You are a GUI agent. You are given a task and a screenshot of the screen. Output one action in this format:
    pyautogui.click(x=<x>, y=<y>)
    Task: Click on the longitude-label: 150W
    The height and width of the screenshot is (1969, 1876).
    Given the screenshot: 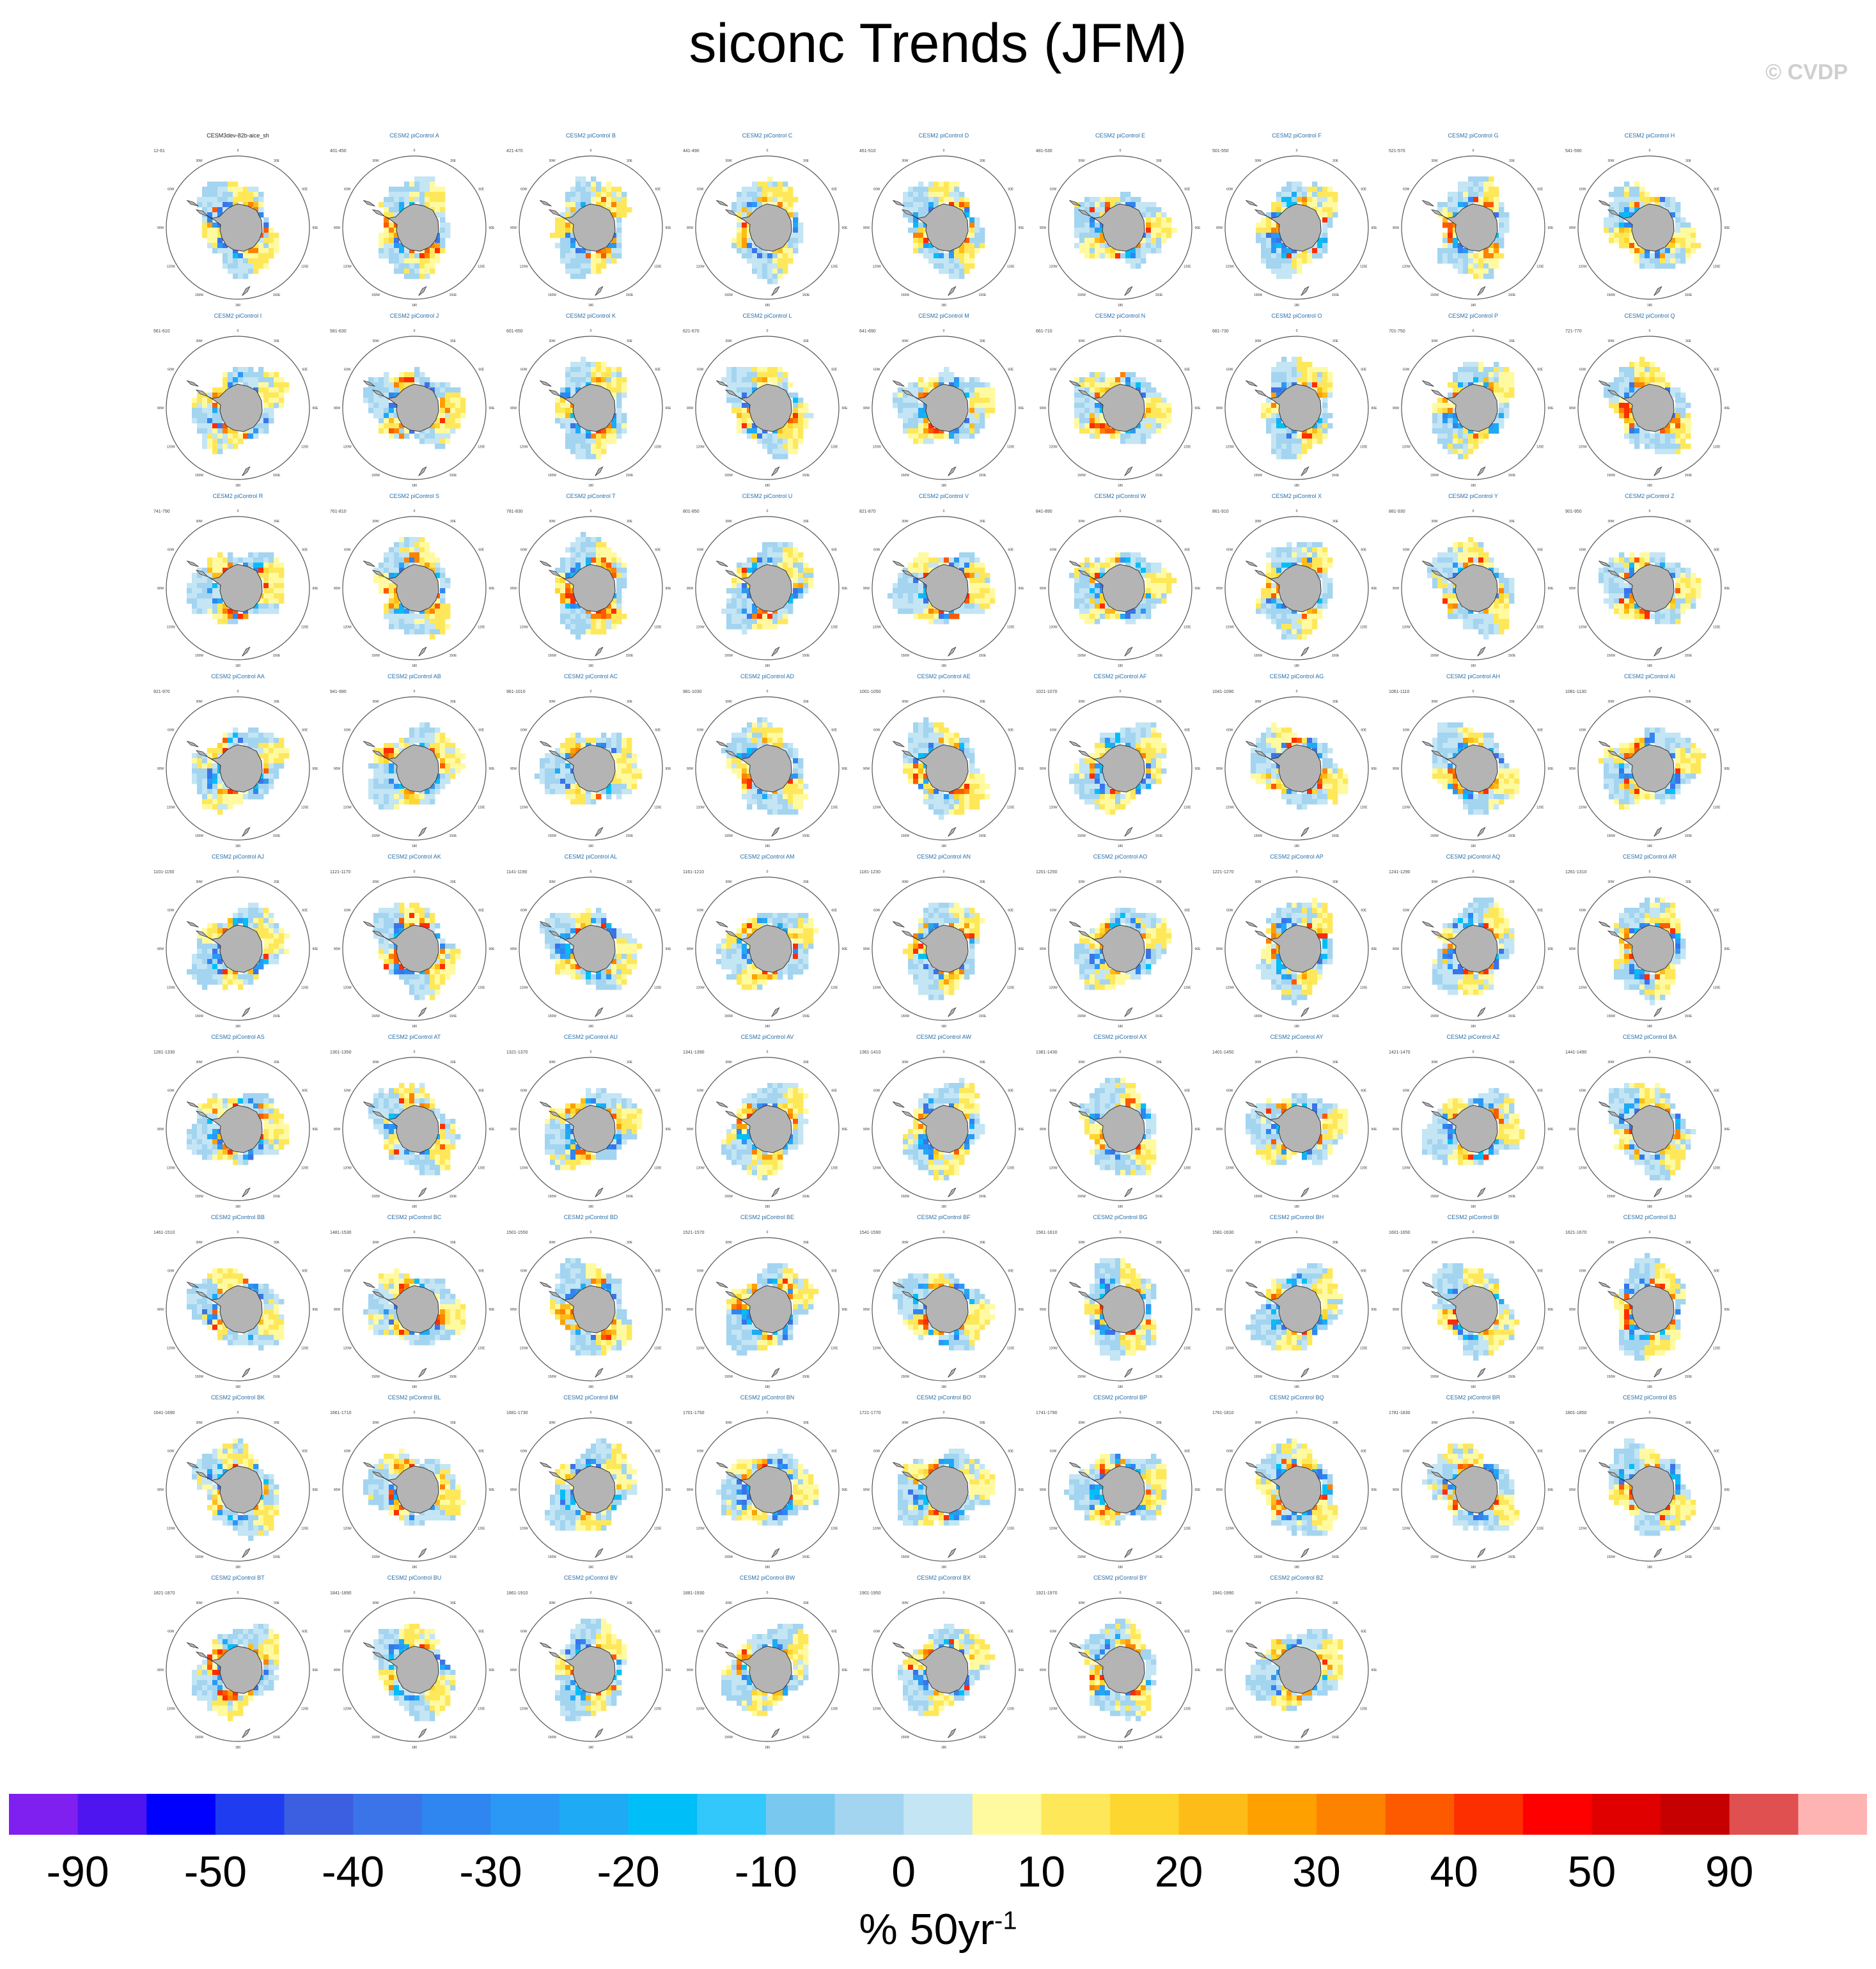 What is the action you would take?
    pyautogui.click(x=1258, y=295)
    